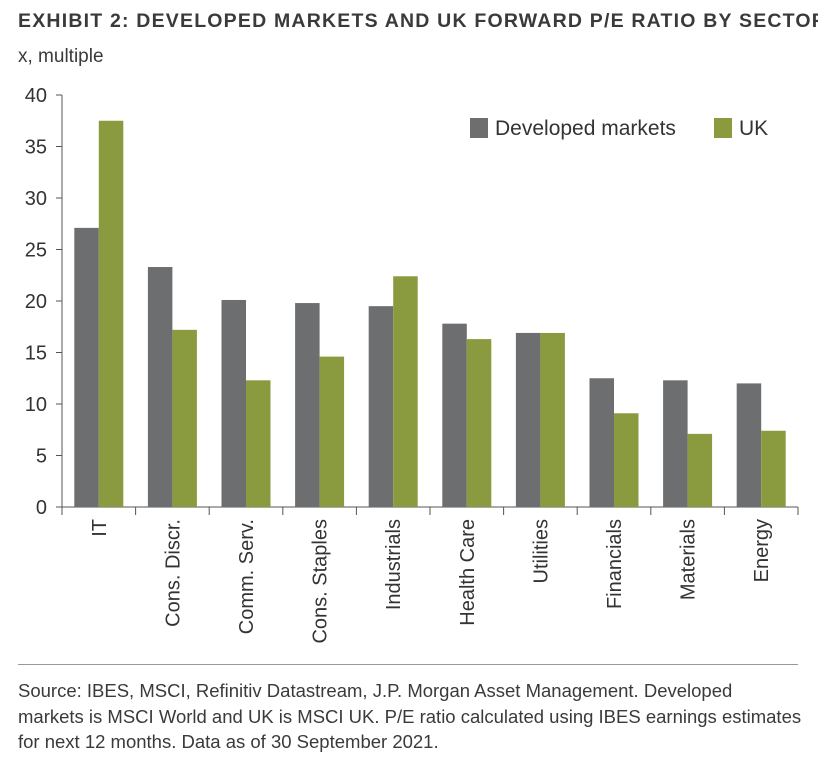 The image size is (818, 771). Describe the element at coordinates (36, 354) in the screenshot. I see `y-tick-label: 15` at that location.